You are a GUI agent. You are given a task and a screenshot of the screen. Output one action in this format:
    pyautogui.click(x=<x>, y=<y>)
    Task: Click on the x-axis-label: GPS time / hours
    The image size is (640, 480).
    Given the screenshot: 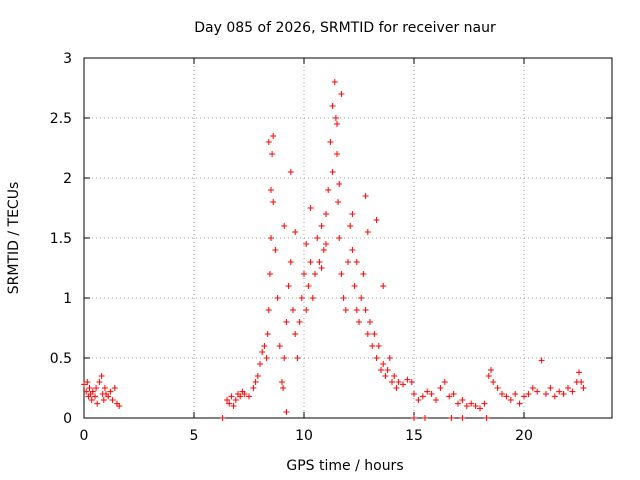 What is the action you would take?
    pyautogui.click(x=344, y=466)
    